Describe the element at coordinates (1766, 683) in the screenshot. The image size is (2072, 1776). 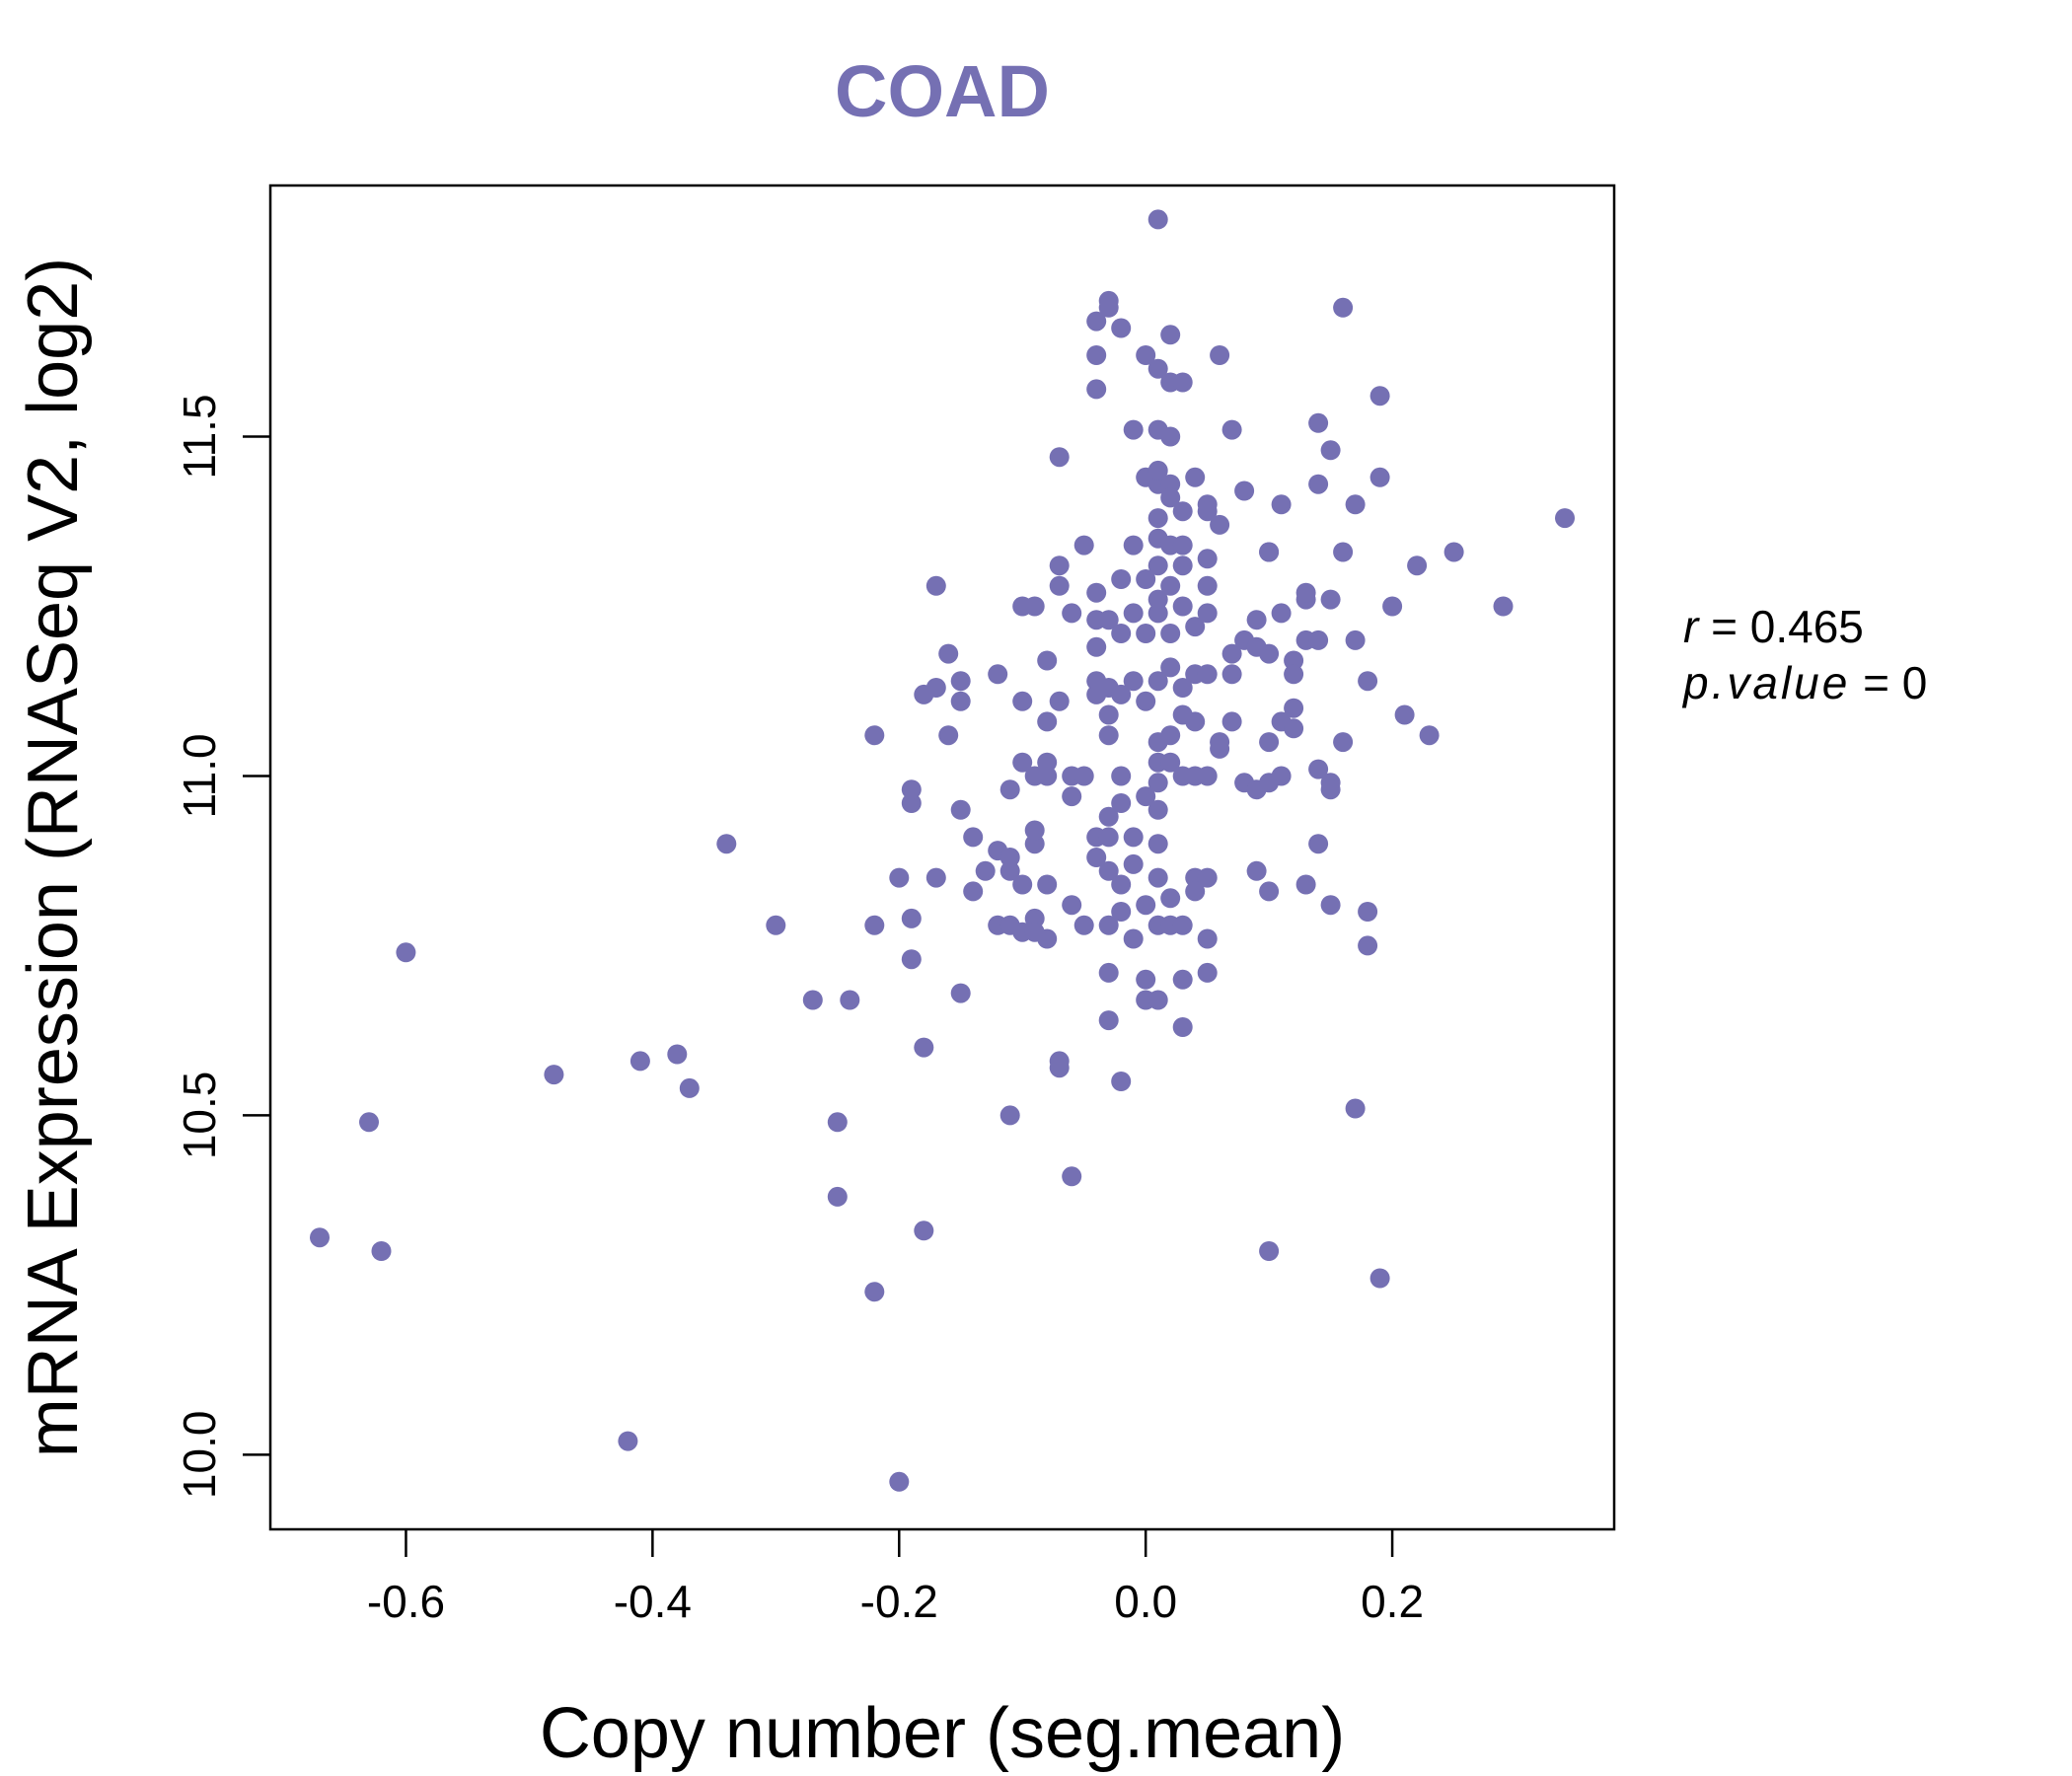
I see `p-label: p.value` at that location.